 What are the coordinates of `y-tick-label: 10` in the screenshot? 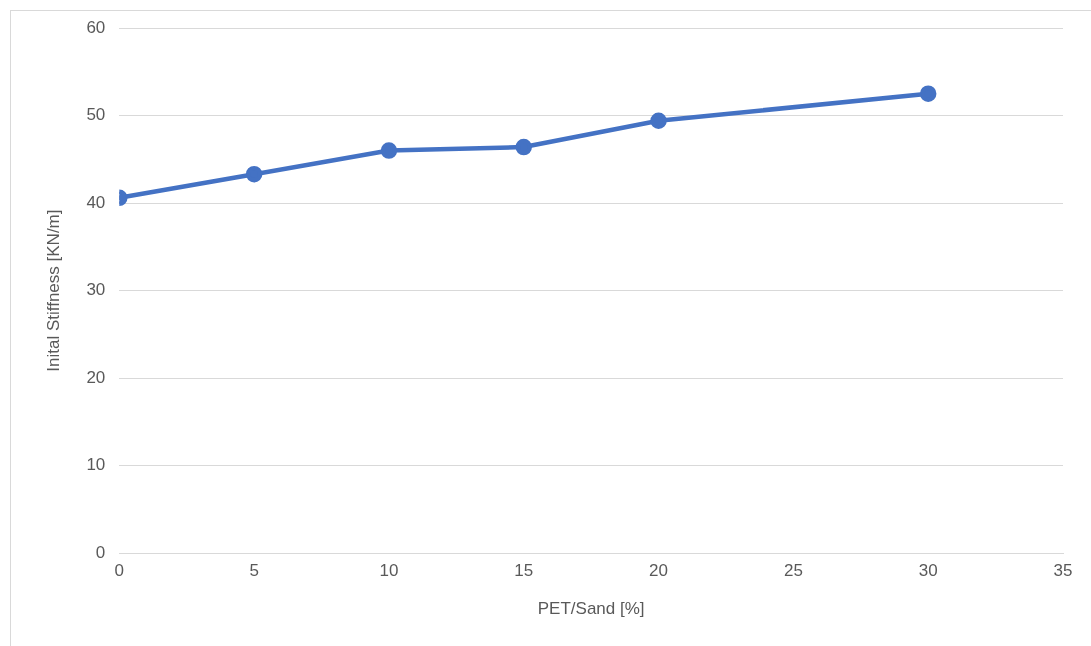 It's located at (96, 465).